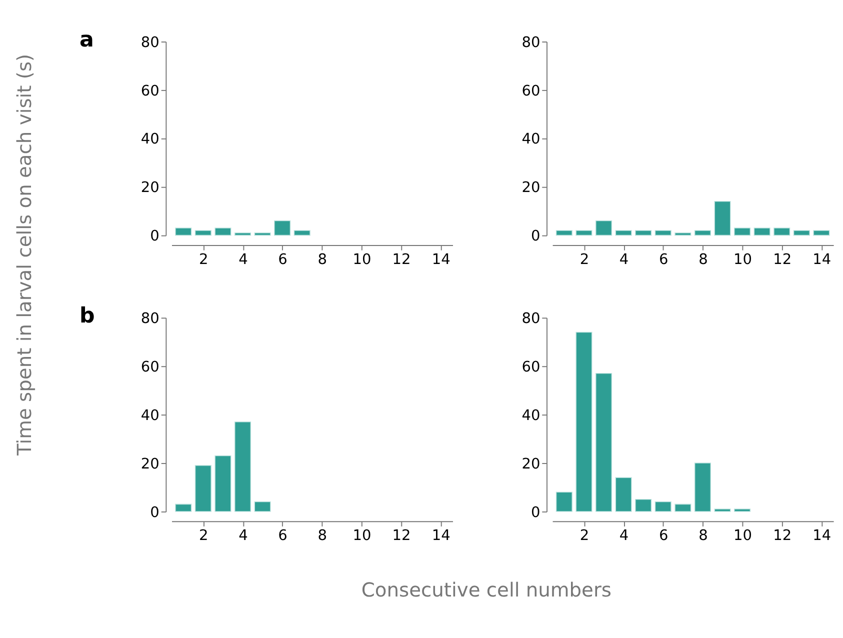  What do you see at coordinates (486, 590) in the screenshot?
I see `x-axis-title: Consecutive cell numbers` at bounding box center [486, 590].